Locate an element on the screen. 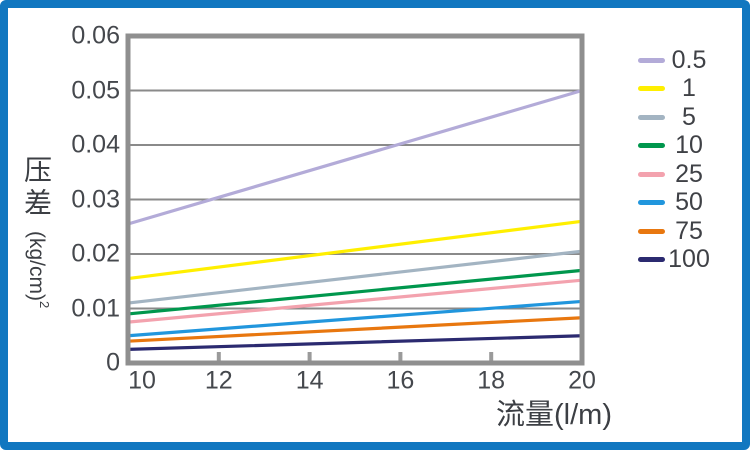 The height and width of the screenshot is (450, 750). x-tick-label-10: 10 is located at coordinates (142, 380).